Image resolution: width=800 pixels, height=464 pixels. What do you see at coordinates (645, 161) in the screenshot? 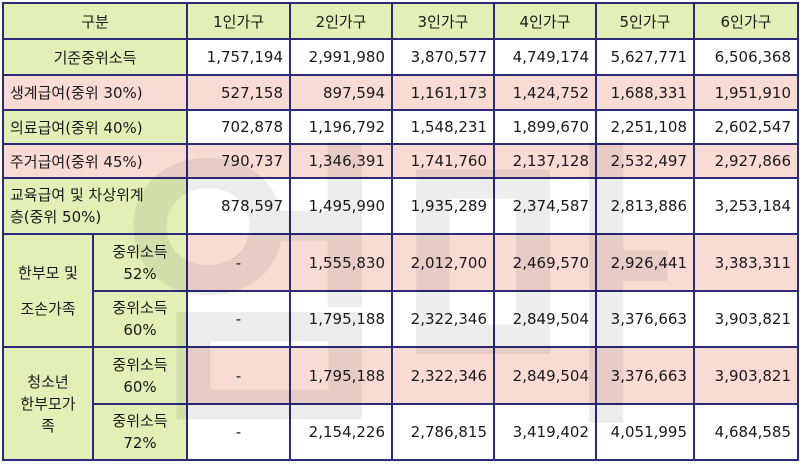
I see `table-cell: 2,532,497` at bounding box center [645, 161].